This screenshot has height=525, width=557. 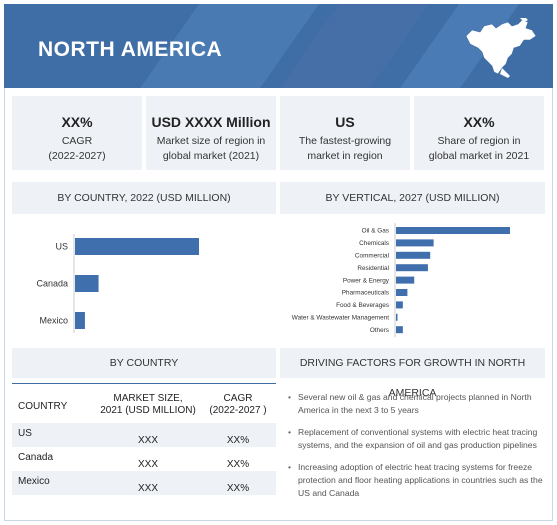 I want to click on country-bar-chart: US Canada Mexico, so click(x=117, y=283).